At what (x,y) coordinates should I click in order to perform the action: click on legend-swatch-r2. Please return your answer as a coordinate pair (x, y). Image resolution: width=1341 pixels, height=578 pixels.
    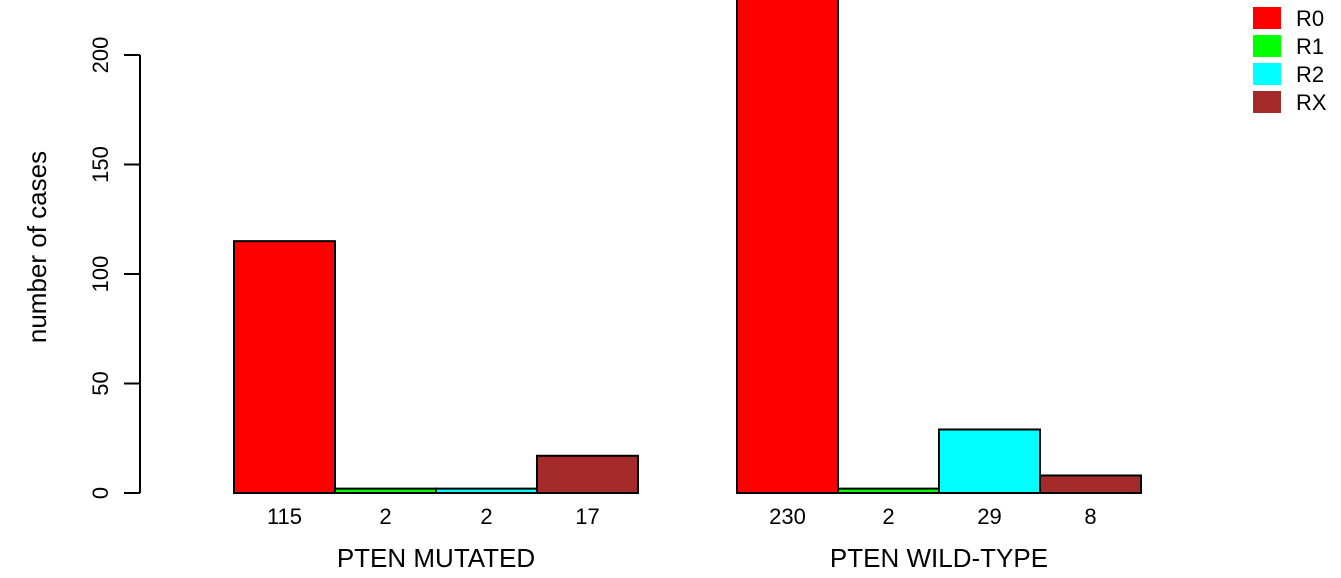
    Looking at the image, I should click on (1267, 74).